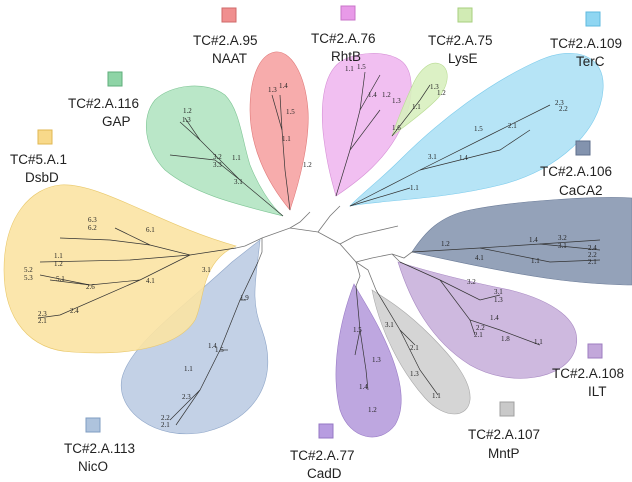 The image size is (632, 482). Describe the element at coordinates (346, 56) in the screenshot. I see `family-name-rhtb: RhtB` at that location.